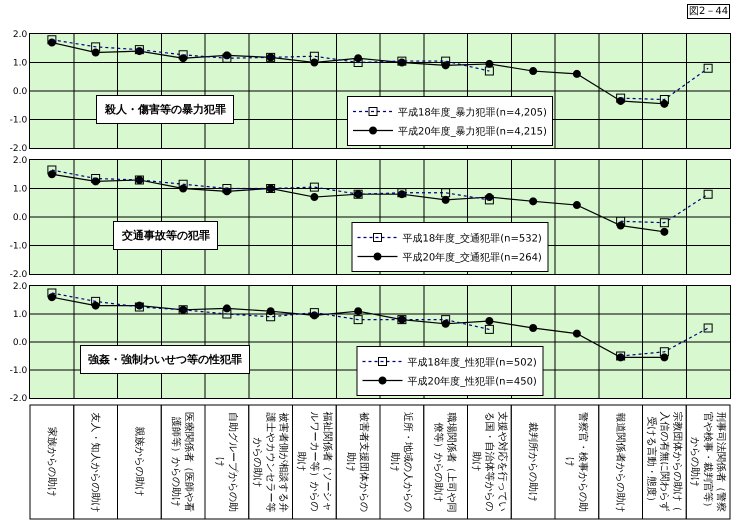 The height and width of the screenshot is (521, 740). Describe the element at coordinates (489, 462) in the screenshot. I see `x-tick-label: 支援や対応を行っている国・自治体等からの助け` at that location.